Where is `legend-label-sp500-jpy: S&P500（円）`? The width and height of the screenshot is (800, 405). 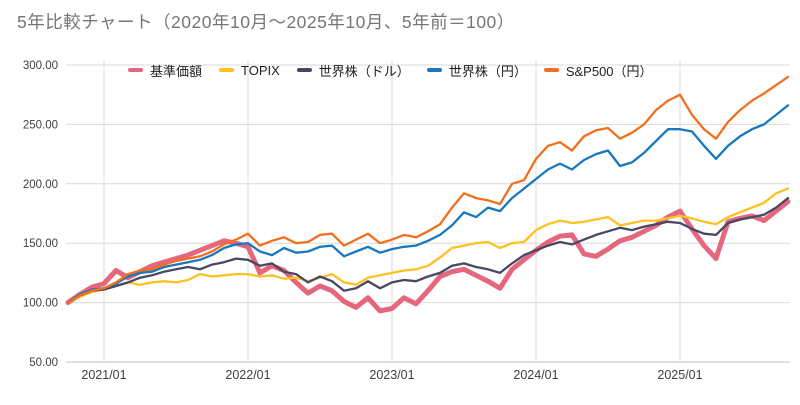
legend-label-sp500-jpy: S&P500（円） is located at coordinates (609, 71).